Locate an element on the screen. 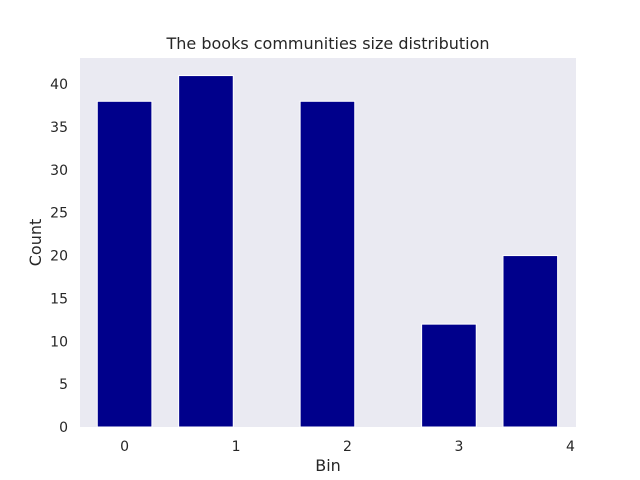  y-tick-labels: 0 5 10 15 20 25 30 35 40 is located at coordinates (59, 256).